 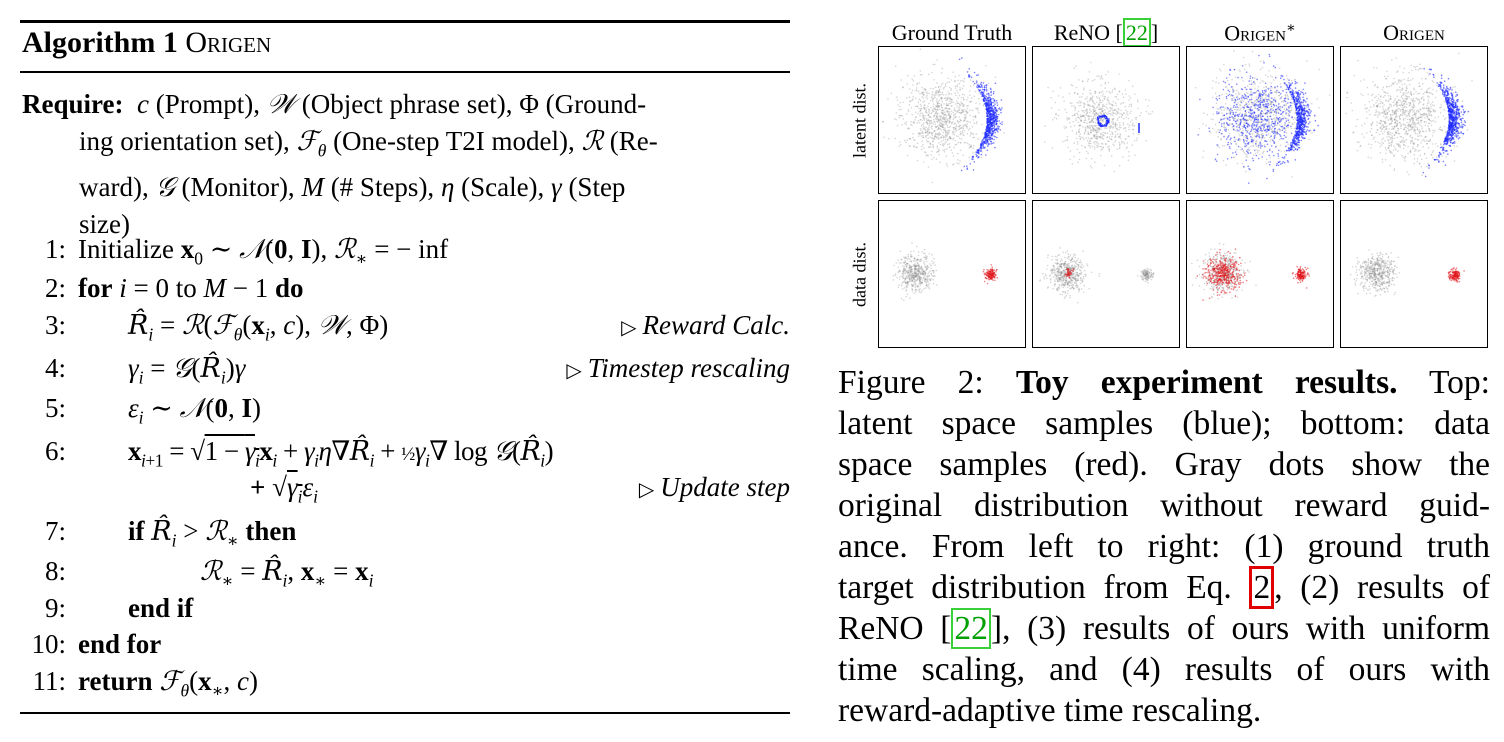 I want to click on bottom-rule, so click(x=405, y=713).